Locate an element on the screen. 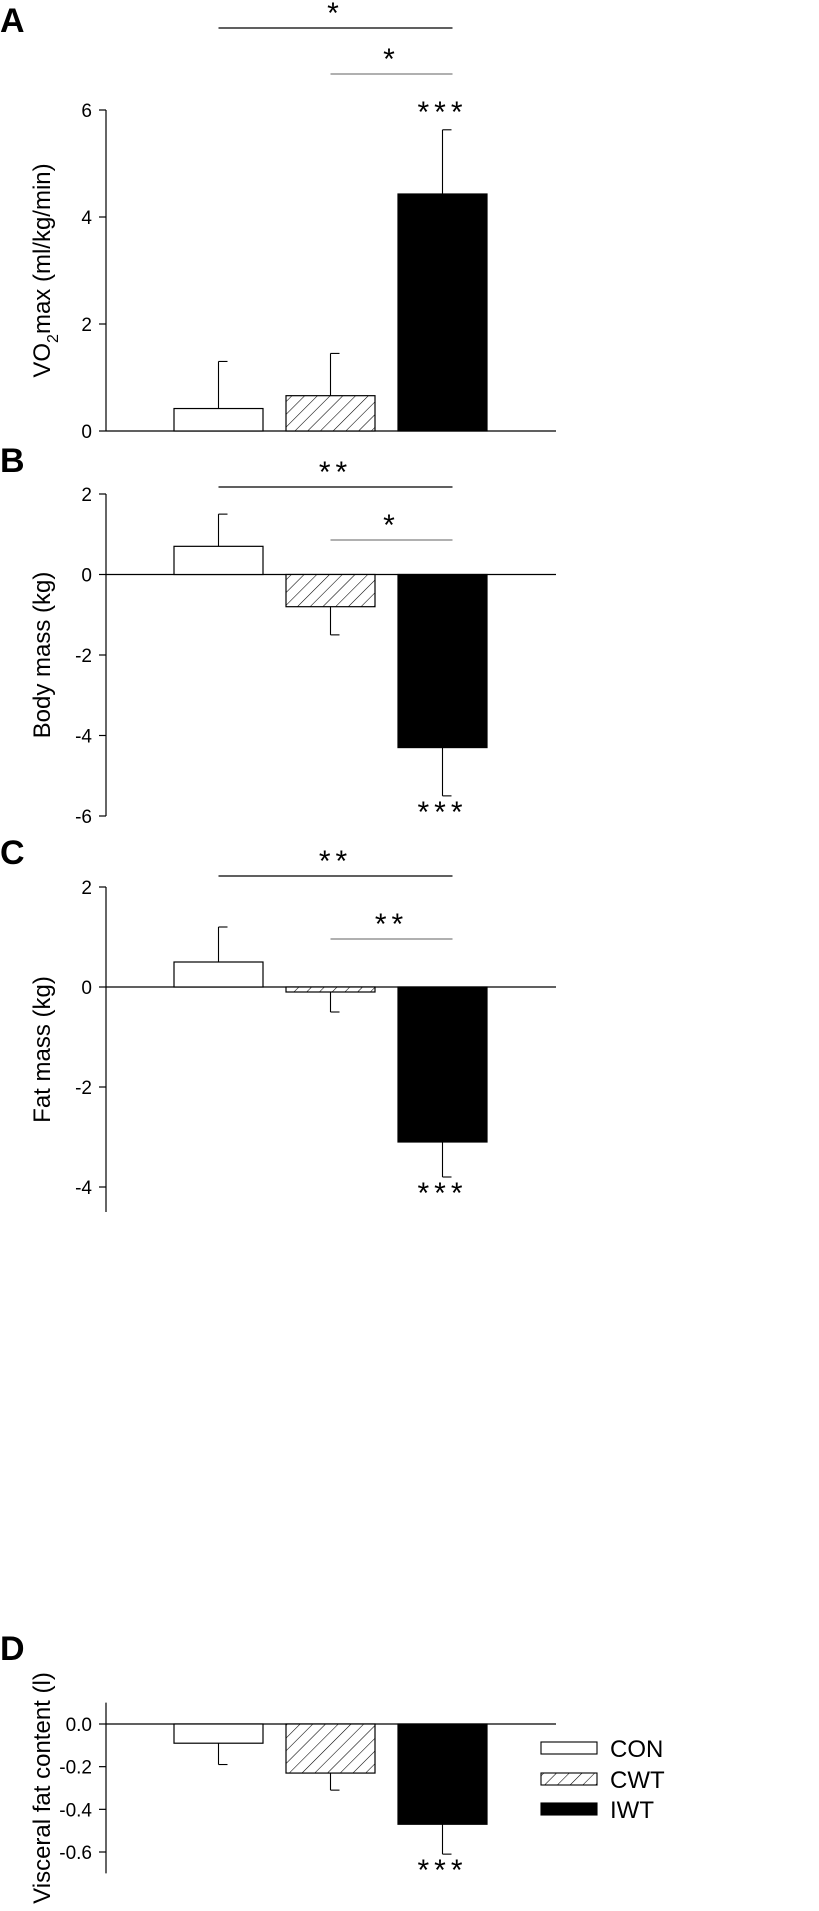  panel-letter: C is located at coordinates (12, 853).